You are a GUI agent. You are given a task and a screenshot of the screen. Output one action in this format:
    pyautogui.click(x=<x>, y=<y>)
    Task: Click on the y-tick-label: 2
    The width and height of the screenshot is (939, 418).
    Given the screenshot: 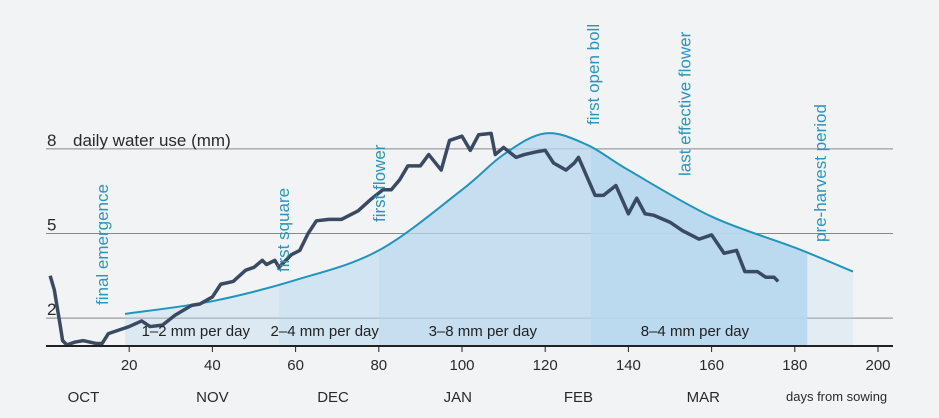 What is the action you would take?
    pyautogui.click(x=51, y=309)
    